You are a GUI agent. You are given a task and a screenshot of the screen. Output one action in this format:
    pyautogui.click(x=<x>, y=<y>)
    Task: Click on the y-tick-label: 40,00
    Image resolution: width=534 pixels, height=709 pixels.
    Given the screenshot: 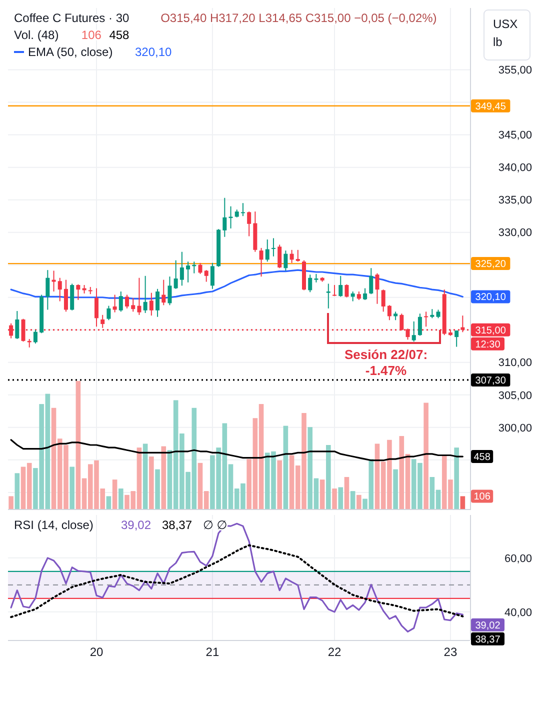 What is the action you would take?
    pyautogui.click(x=518, y=612)
    